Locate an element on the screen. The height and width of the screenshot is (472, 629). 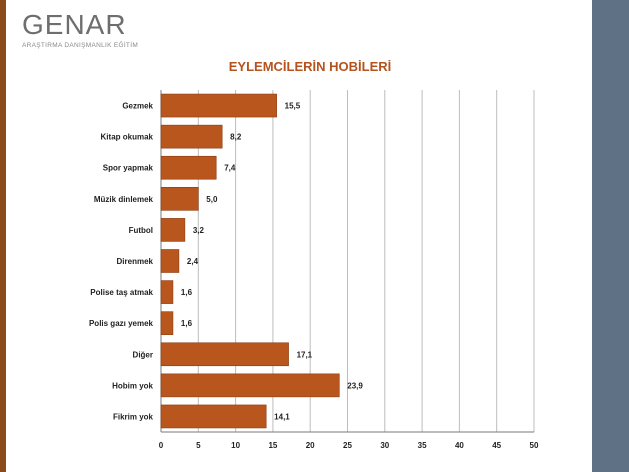
x-tick-label: 15 is located at coordinates (272, 445).